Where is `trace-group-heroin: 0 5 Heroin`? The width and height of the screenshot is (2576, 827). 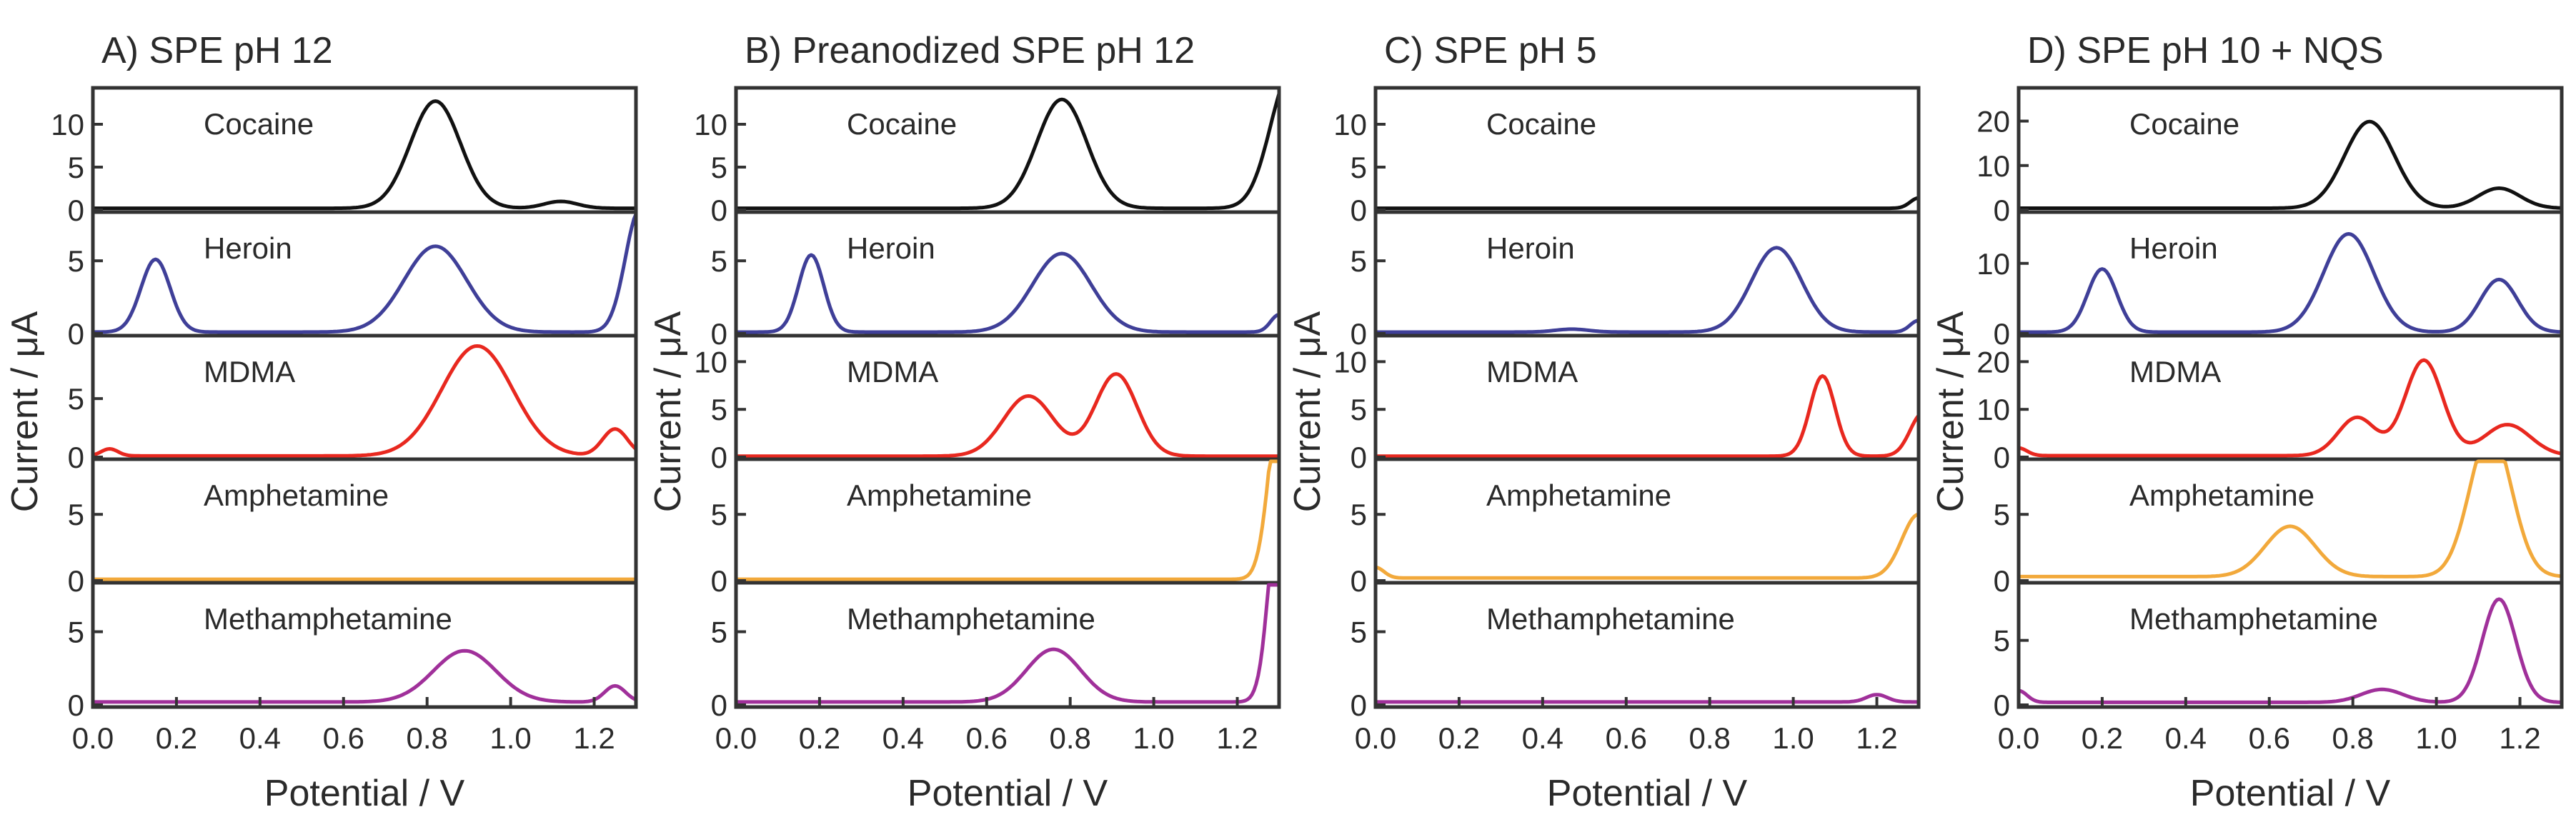
trace-group-heroin: 0 5 Heroin is located at coordinates (1636, 291).